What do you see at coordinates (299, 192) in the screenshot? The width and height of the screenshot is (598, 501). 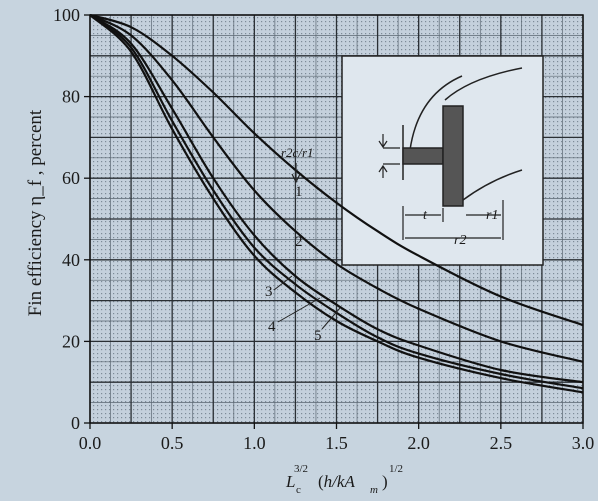 I see `curve-label-1: 1` at bounding box center [299, 192].